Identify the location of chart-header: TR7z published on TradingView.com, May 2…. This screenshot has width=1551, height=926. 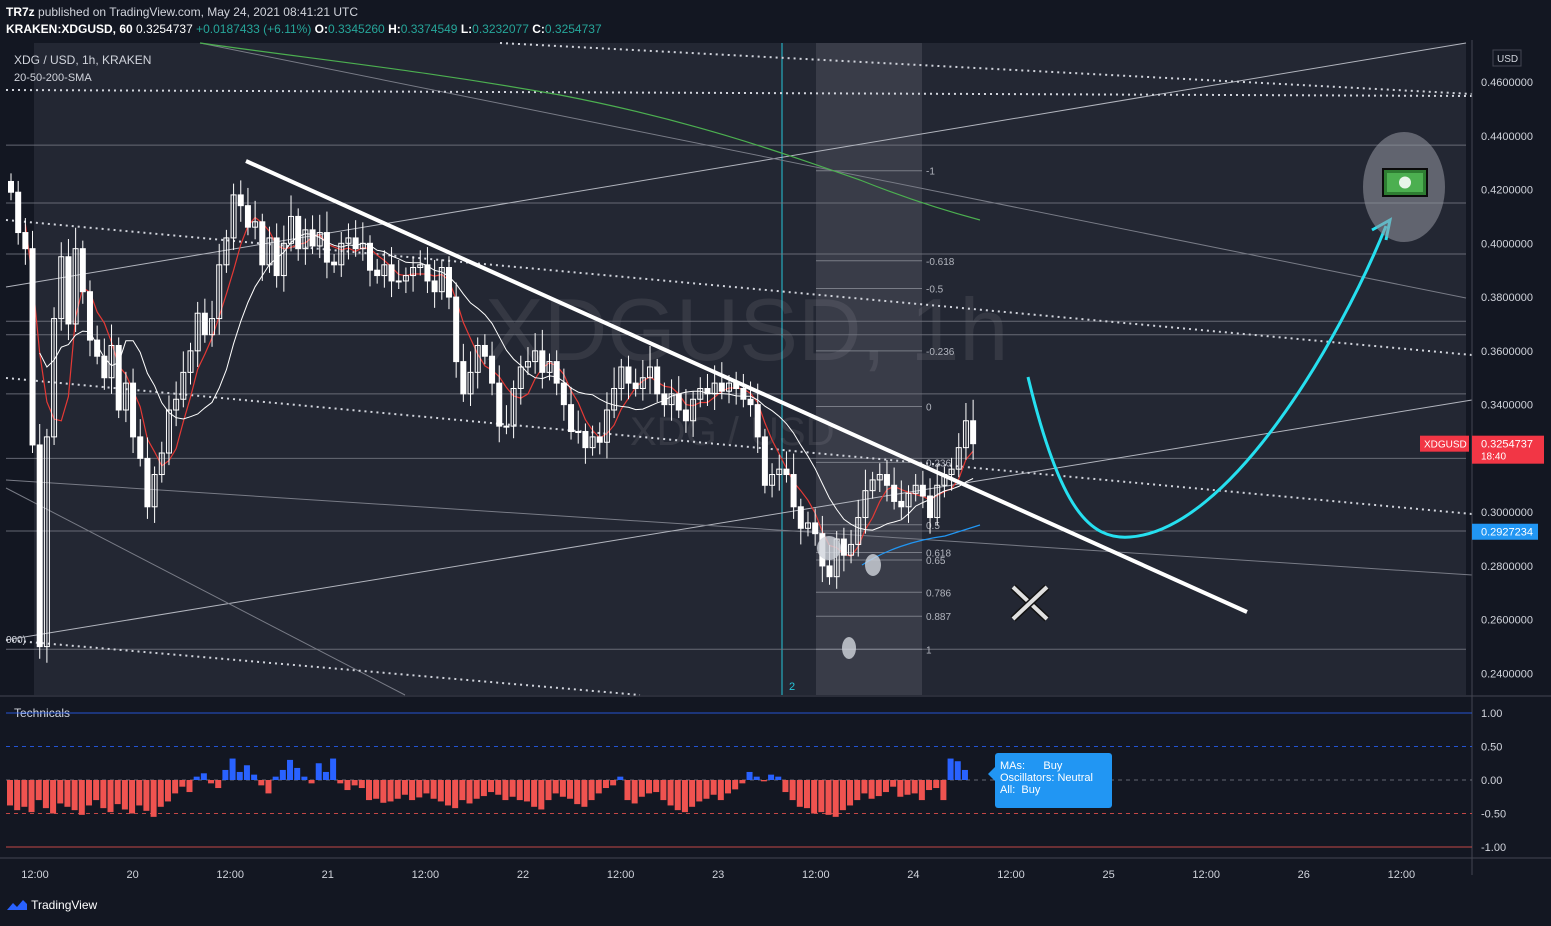
(775, 20).